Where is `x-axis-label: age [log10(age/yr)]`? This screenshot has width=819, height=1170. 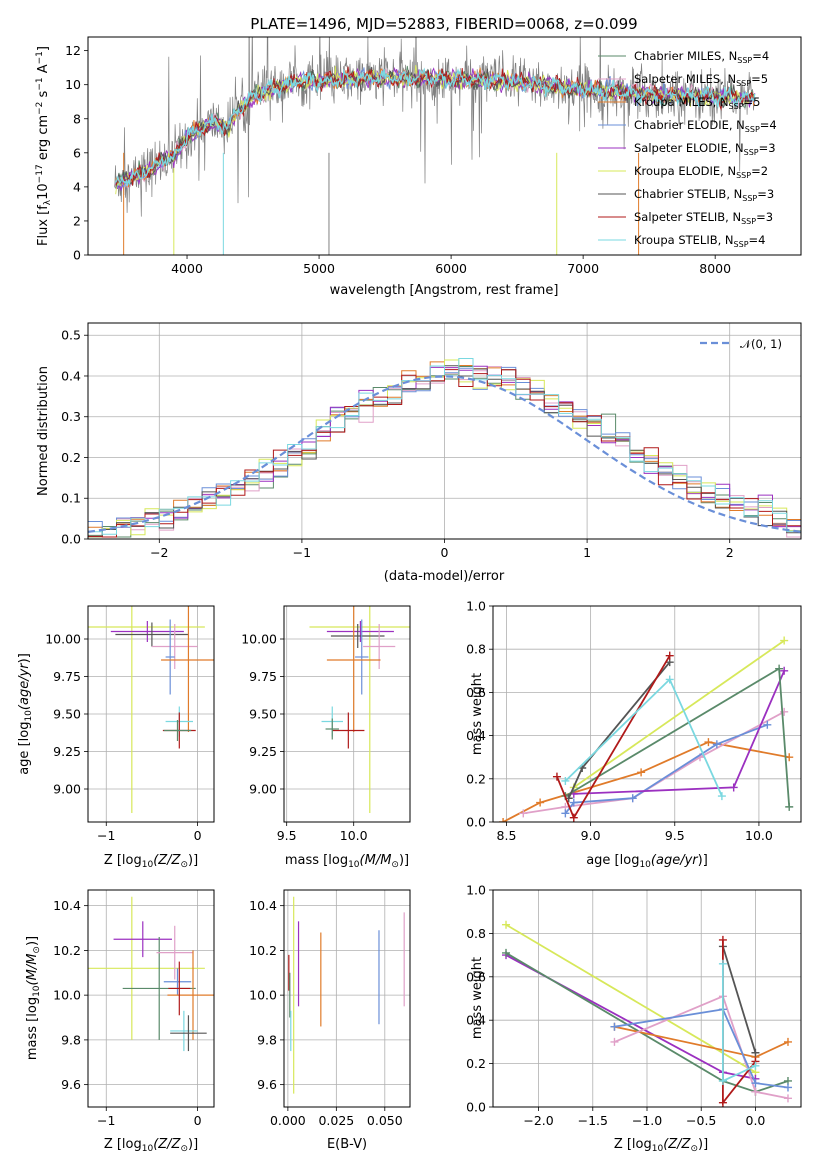 x-axis-label: age [log10(age/yr)] is located at coordinates (647, 861).